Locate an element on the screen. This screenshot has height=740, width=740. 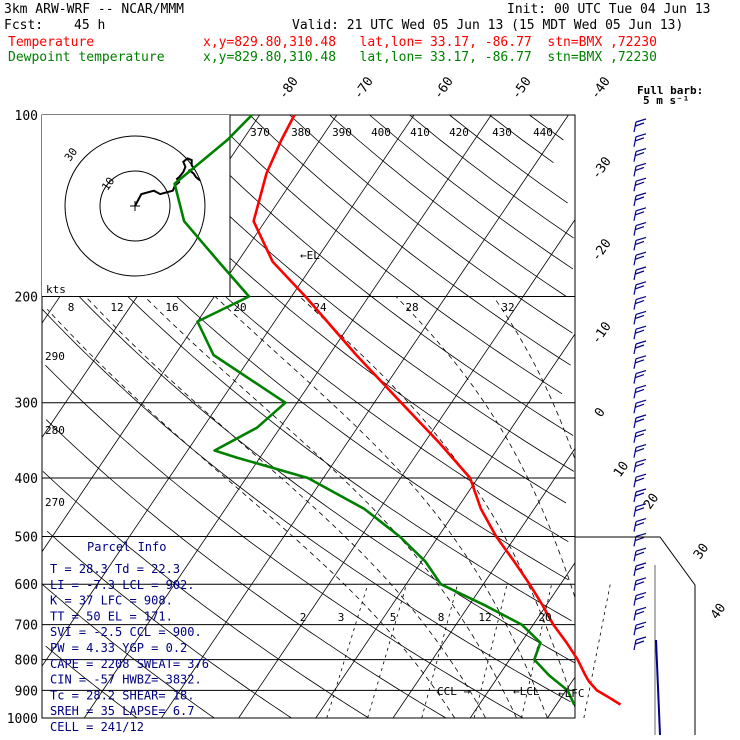
theta-label: 290 is located at coordinates (55, 356).